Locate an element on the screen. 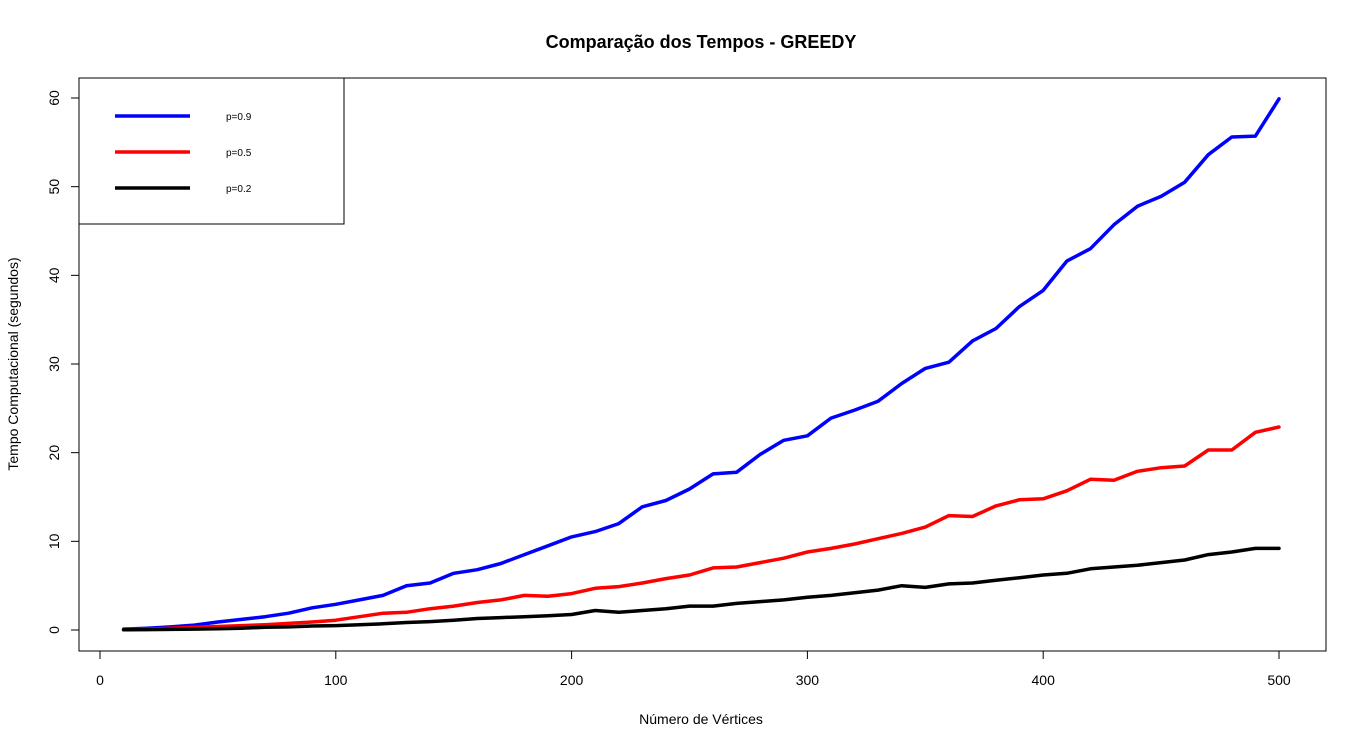 This screenshot has width=1366, height=749. y-axis: 0 10 20 30 40 50 60 is located at coordinates (62, 362).